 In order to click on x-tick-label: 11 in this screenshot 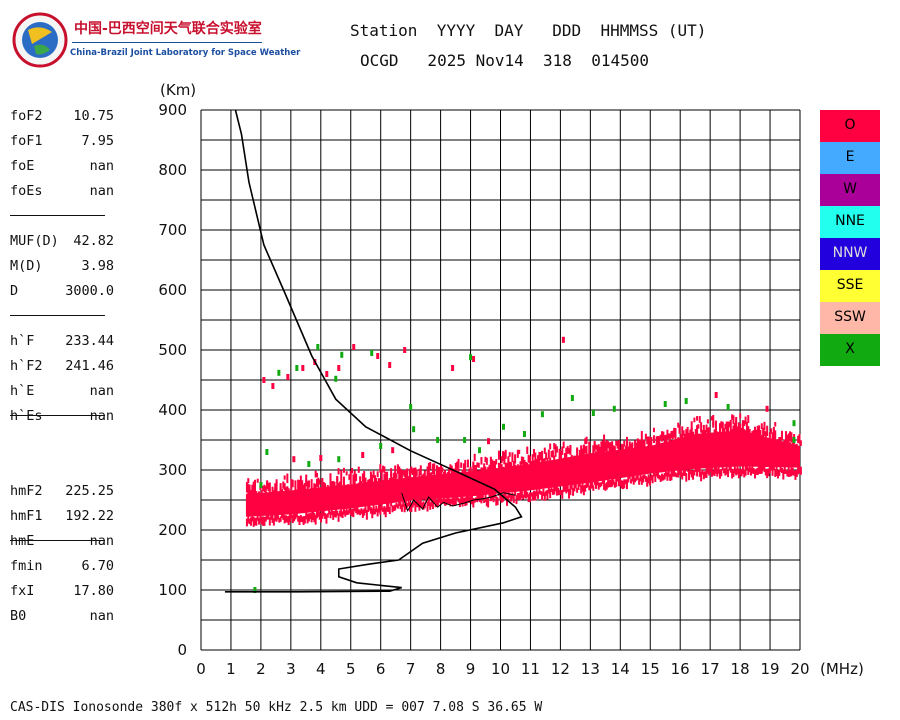, I will do `click(530, 669)`.